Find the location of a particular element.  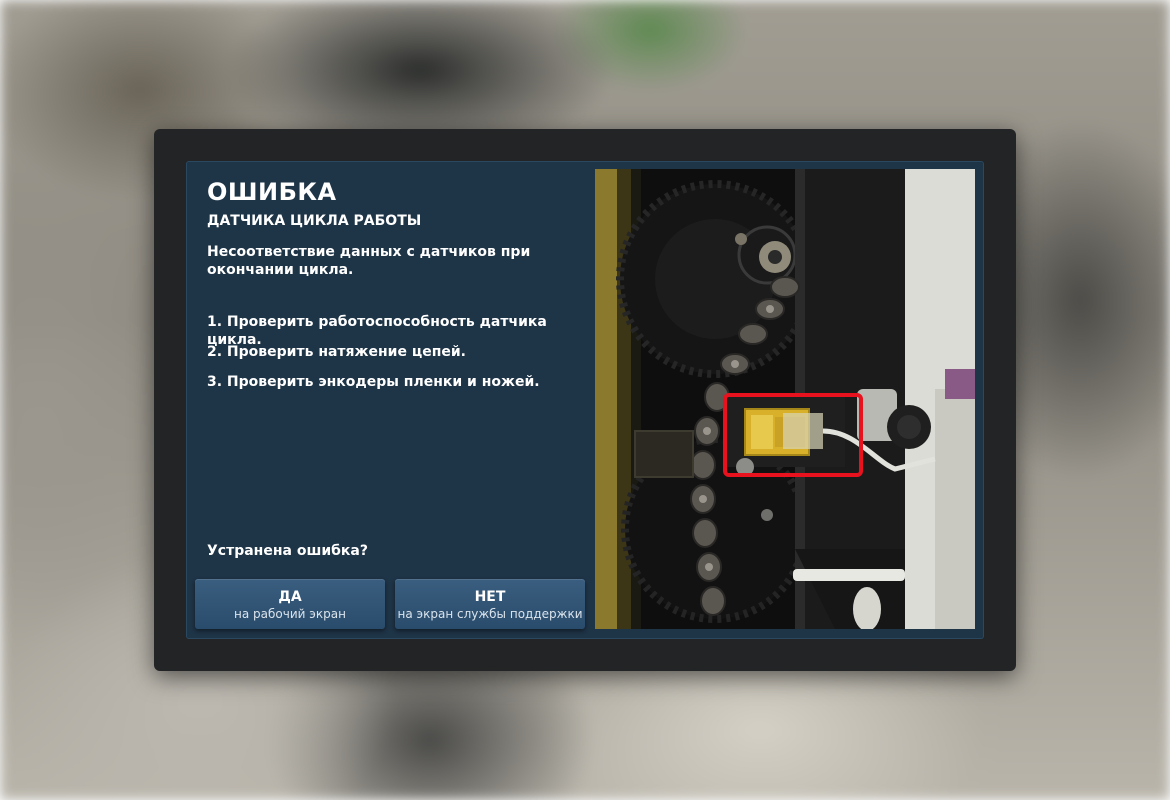

no-button: НЕТ на экран службы поддержки is located at coordinates (490, 604).